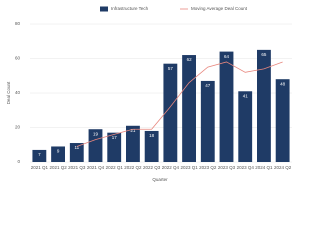 This screenshot has width=320, height=240. I want to click on data-label: 11, so click(76, 147).